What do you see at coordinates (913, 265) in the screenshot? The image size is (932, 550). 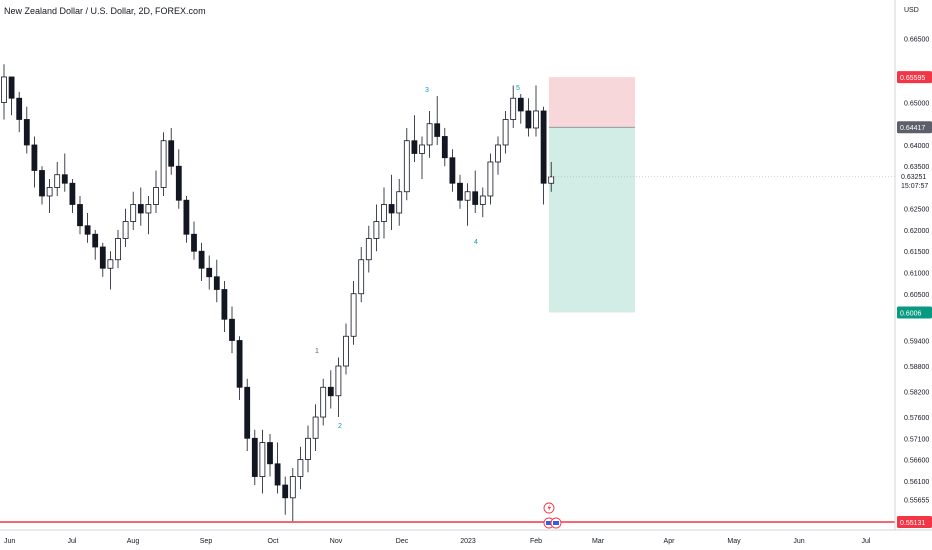 I see `price-axis: USD` at bounding box center [913, 265].